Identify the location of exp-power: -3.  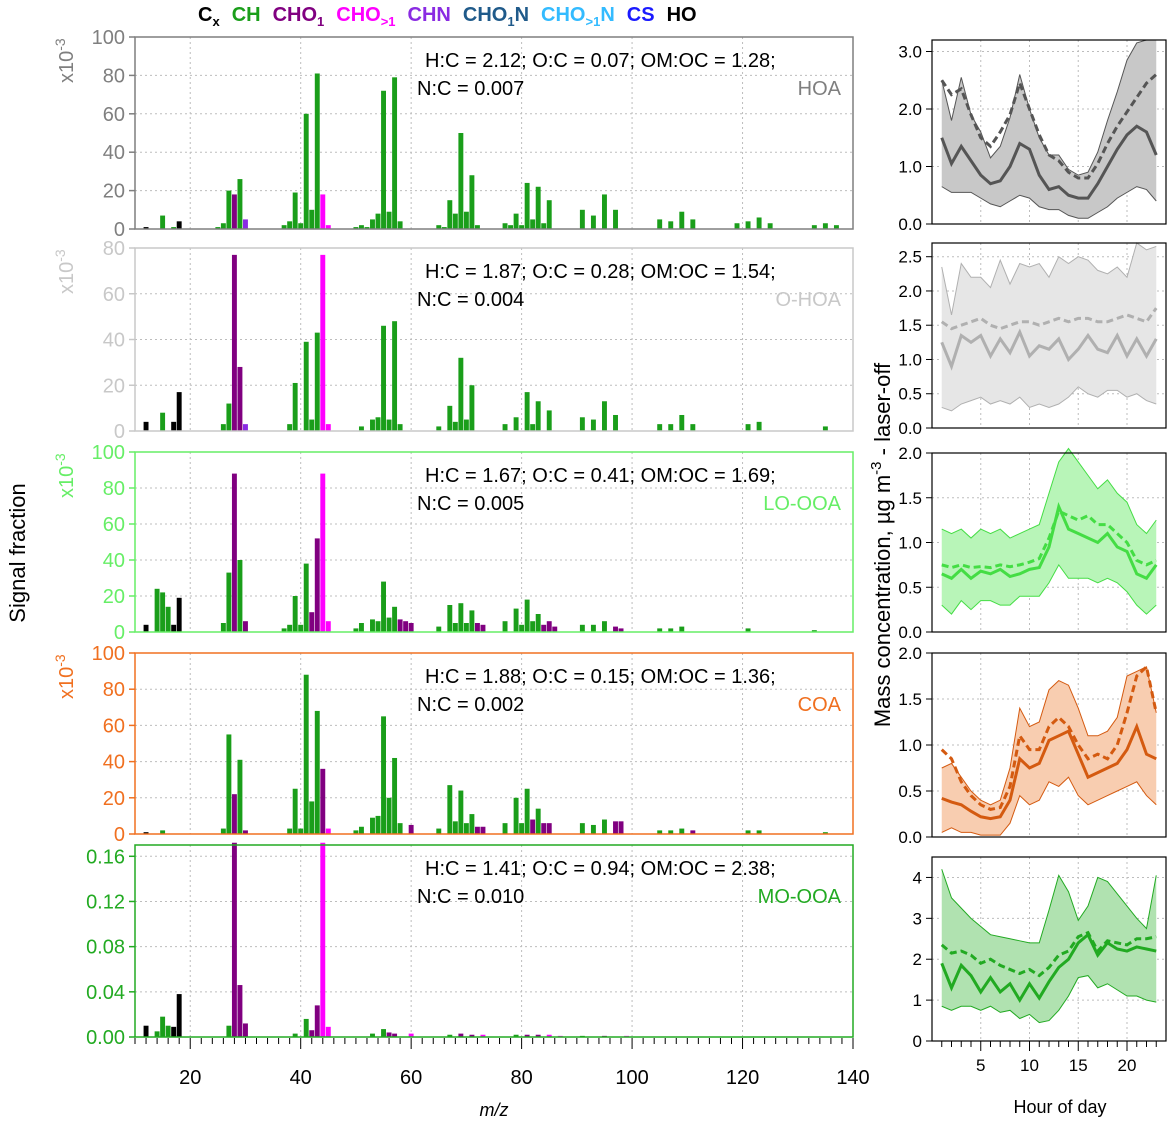
(60, 660).